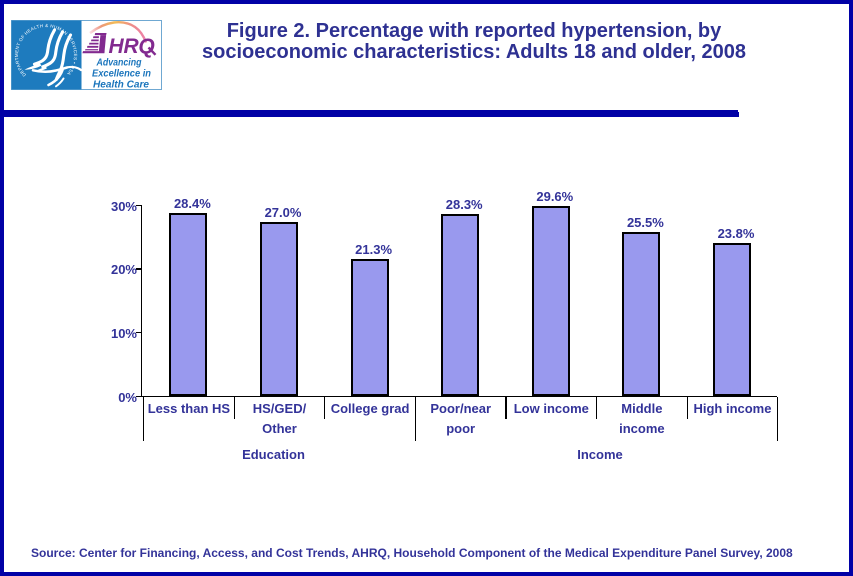 This screenshot has height=576, width=853. I want to click on svg-text: HRQ, so click(132, 46).